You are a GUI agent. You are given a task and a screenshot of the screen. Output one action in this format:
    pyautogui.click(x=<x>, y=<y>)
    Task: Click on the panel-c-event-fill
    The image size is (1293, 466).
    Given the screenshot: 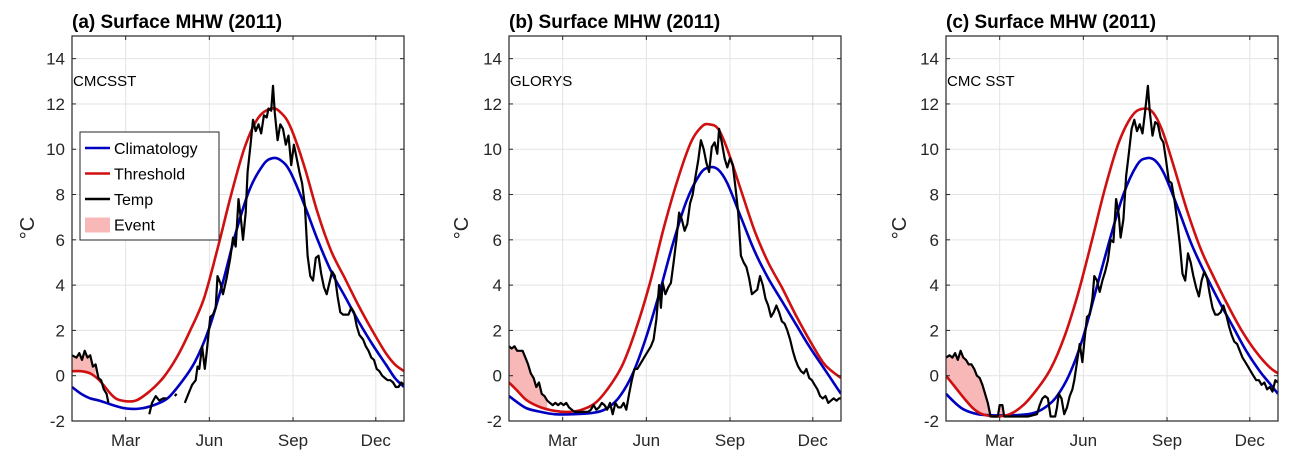 What is the action you would take?
    pyautogui.click(x=968, y=383)
    